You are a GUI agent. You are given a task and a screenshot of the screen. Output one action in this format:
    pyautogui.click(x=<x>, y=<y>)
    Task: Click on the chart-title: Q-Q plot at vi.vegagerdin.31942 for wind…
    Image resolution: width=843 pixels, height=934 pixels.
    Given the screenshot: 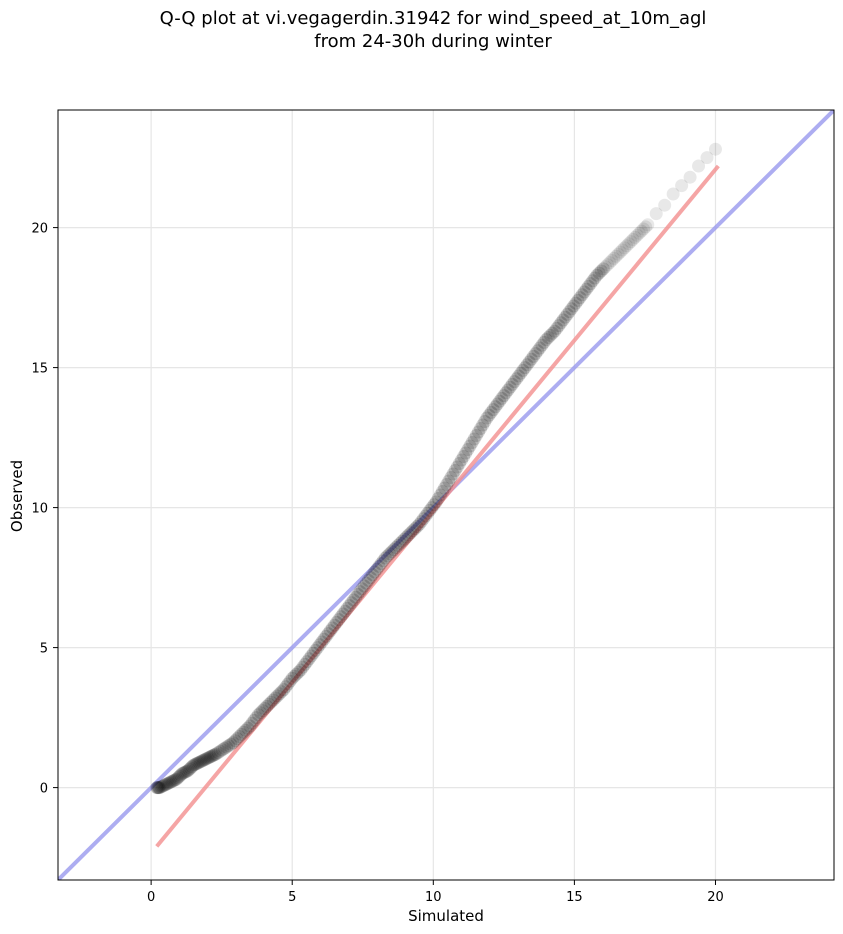 What is the action you would take?
    pyautogui.click(x=433, y=18)
    